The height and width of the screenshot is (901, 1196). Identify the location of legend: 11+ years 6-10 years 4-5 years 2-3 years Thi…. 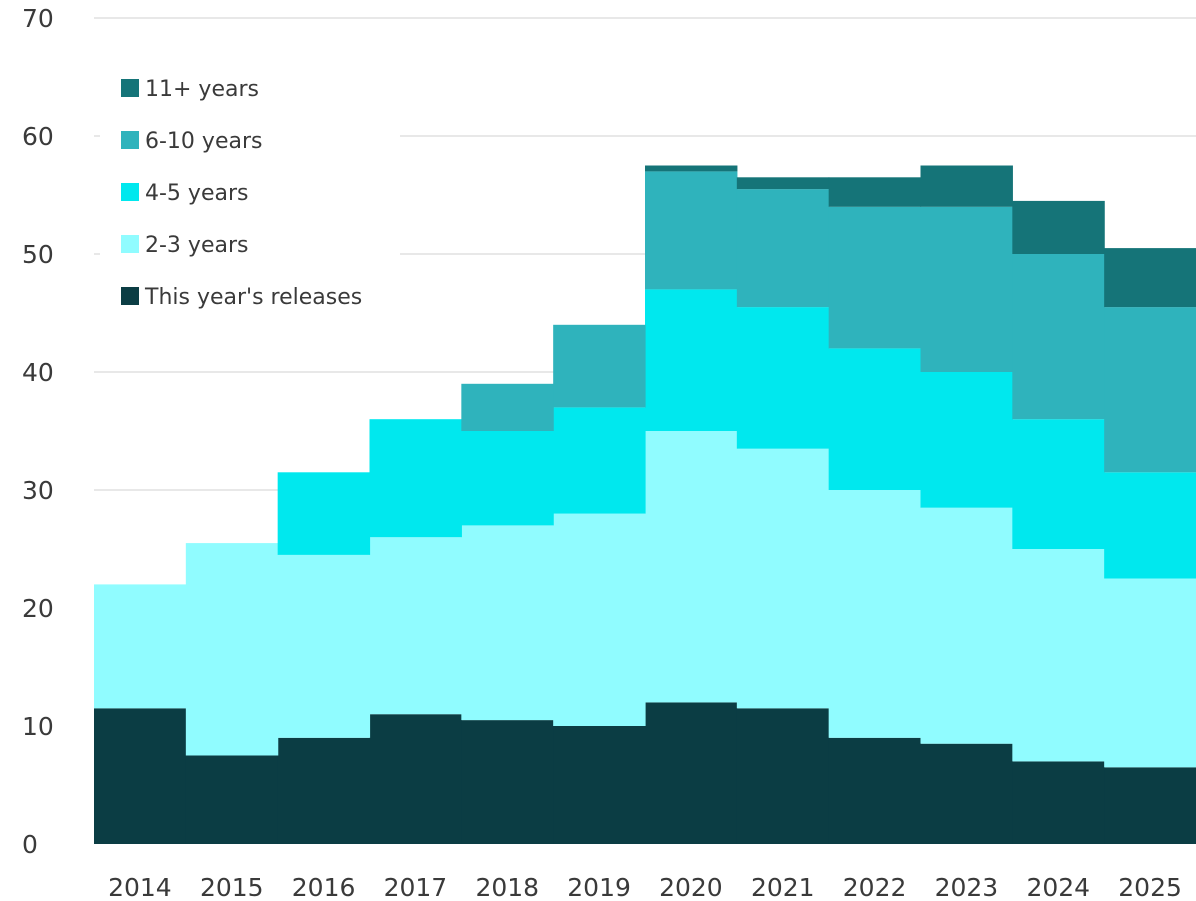
(250, 194).